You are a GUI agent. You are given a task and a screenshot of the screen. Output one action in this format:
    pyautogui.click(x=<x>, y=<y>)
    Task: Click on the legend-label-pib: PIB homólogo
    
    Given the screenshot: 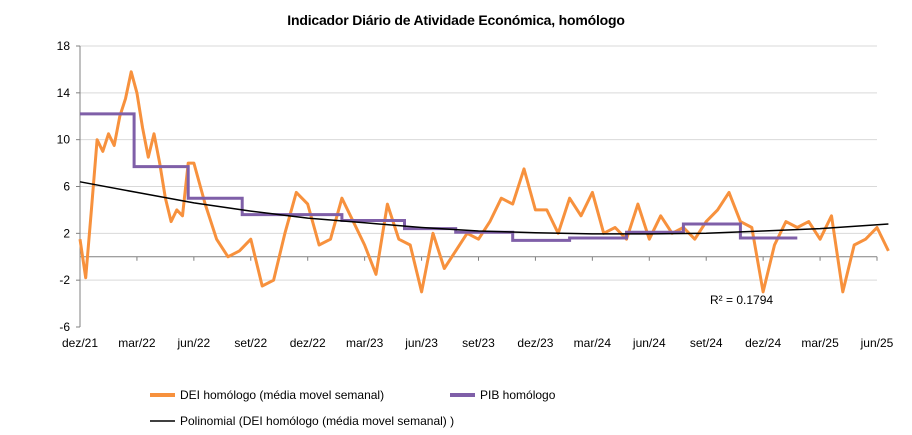 What is the action you would take?
    pyautogui.click(x=518, y=395)
    